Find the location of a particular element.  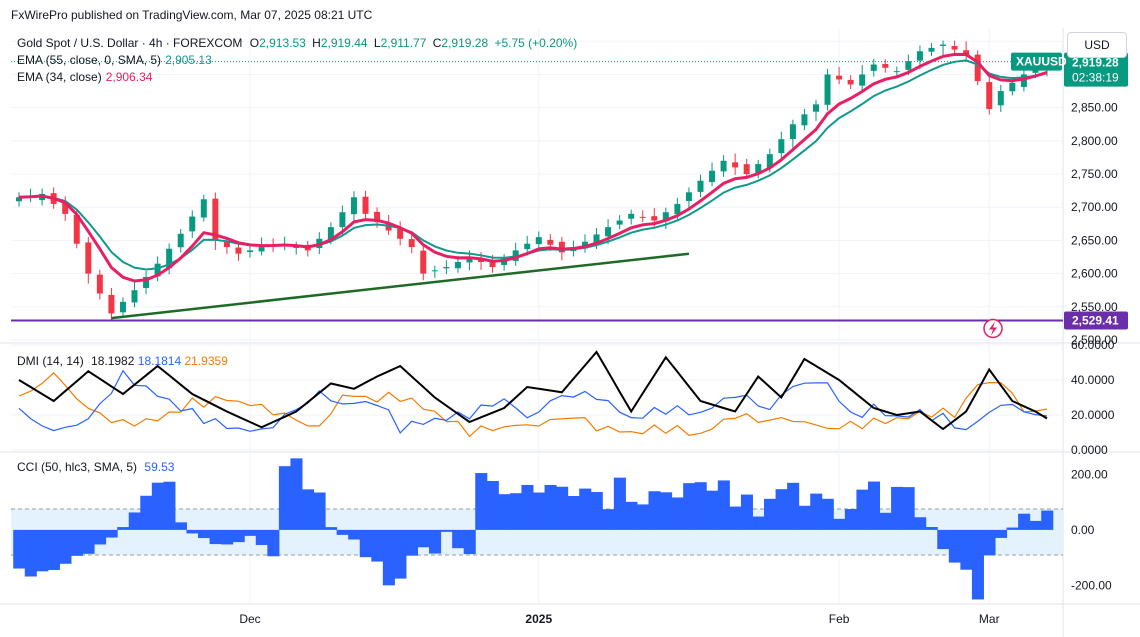

symbol-tag is located at coordinates (1036, 61).